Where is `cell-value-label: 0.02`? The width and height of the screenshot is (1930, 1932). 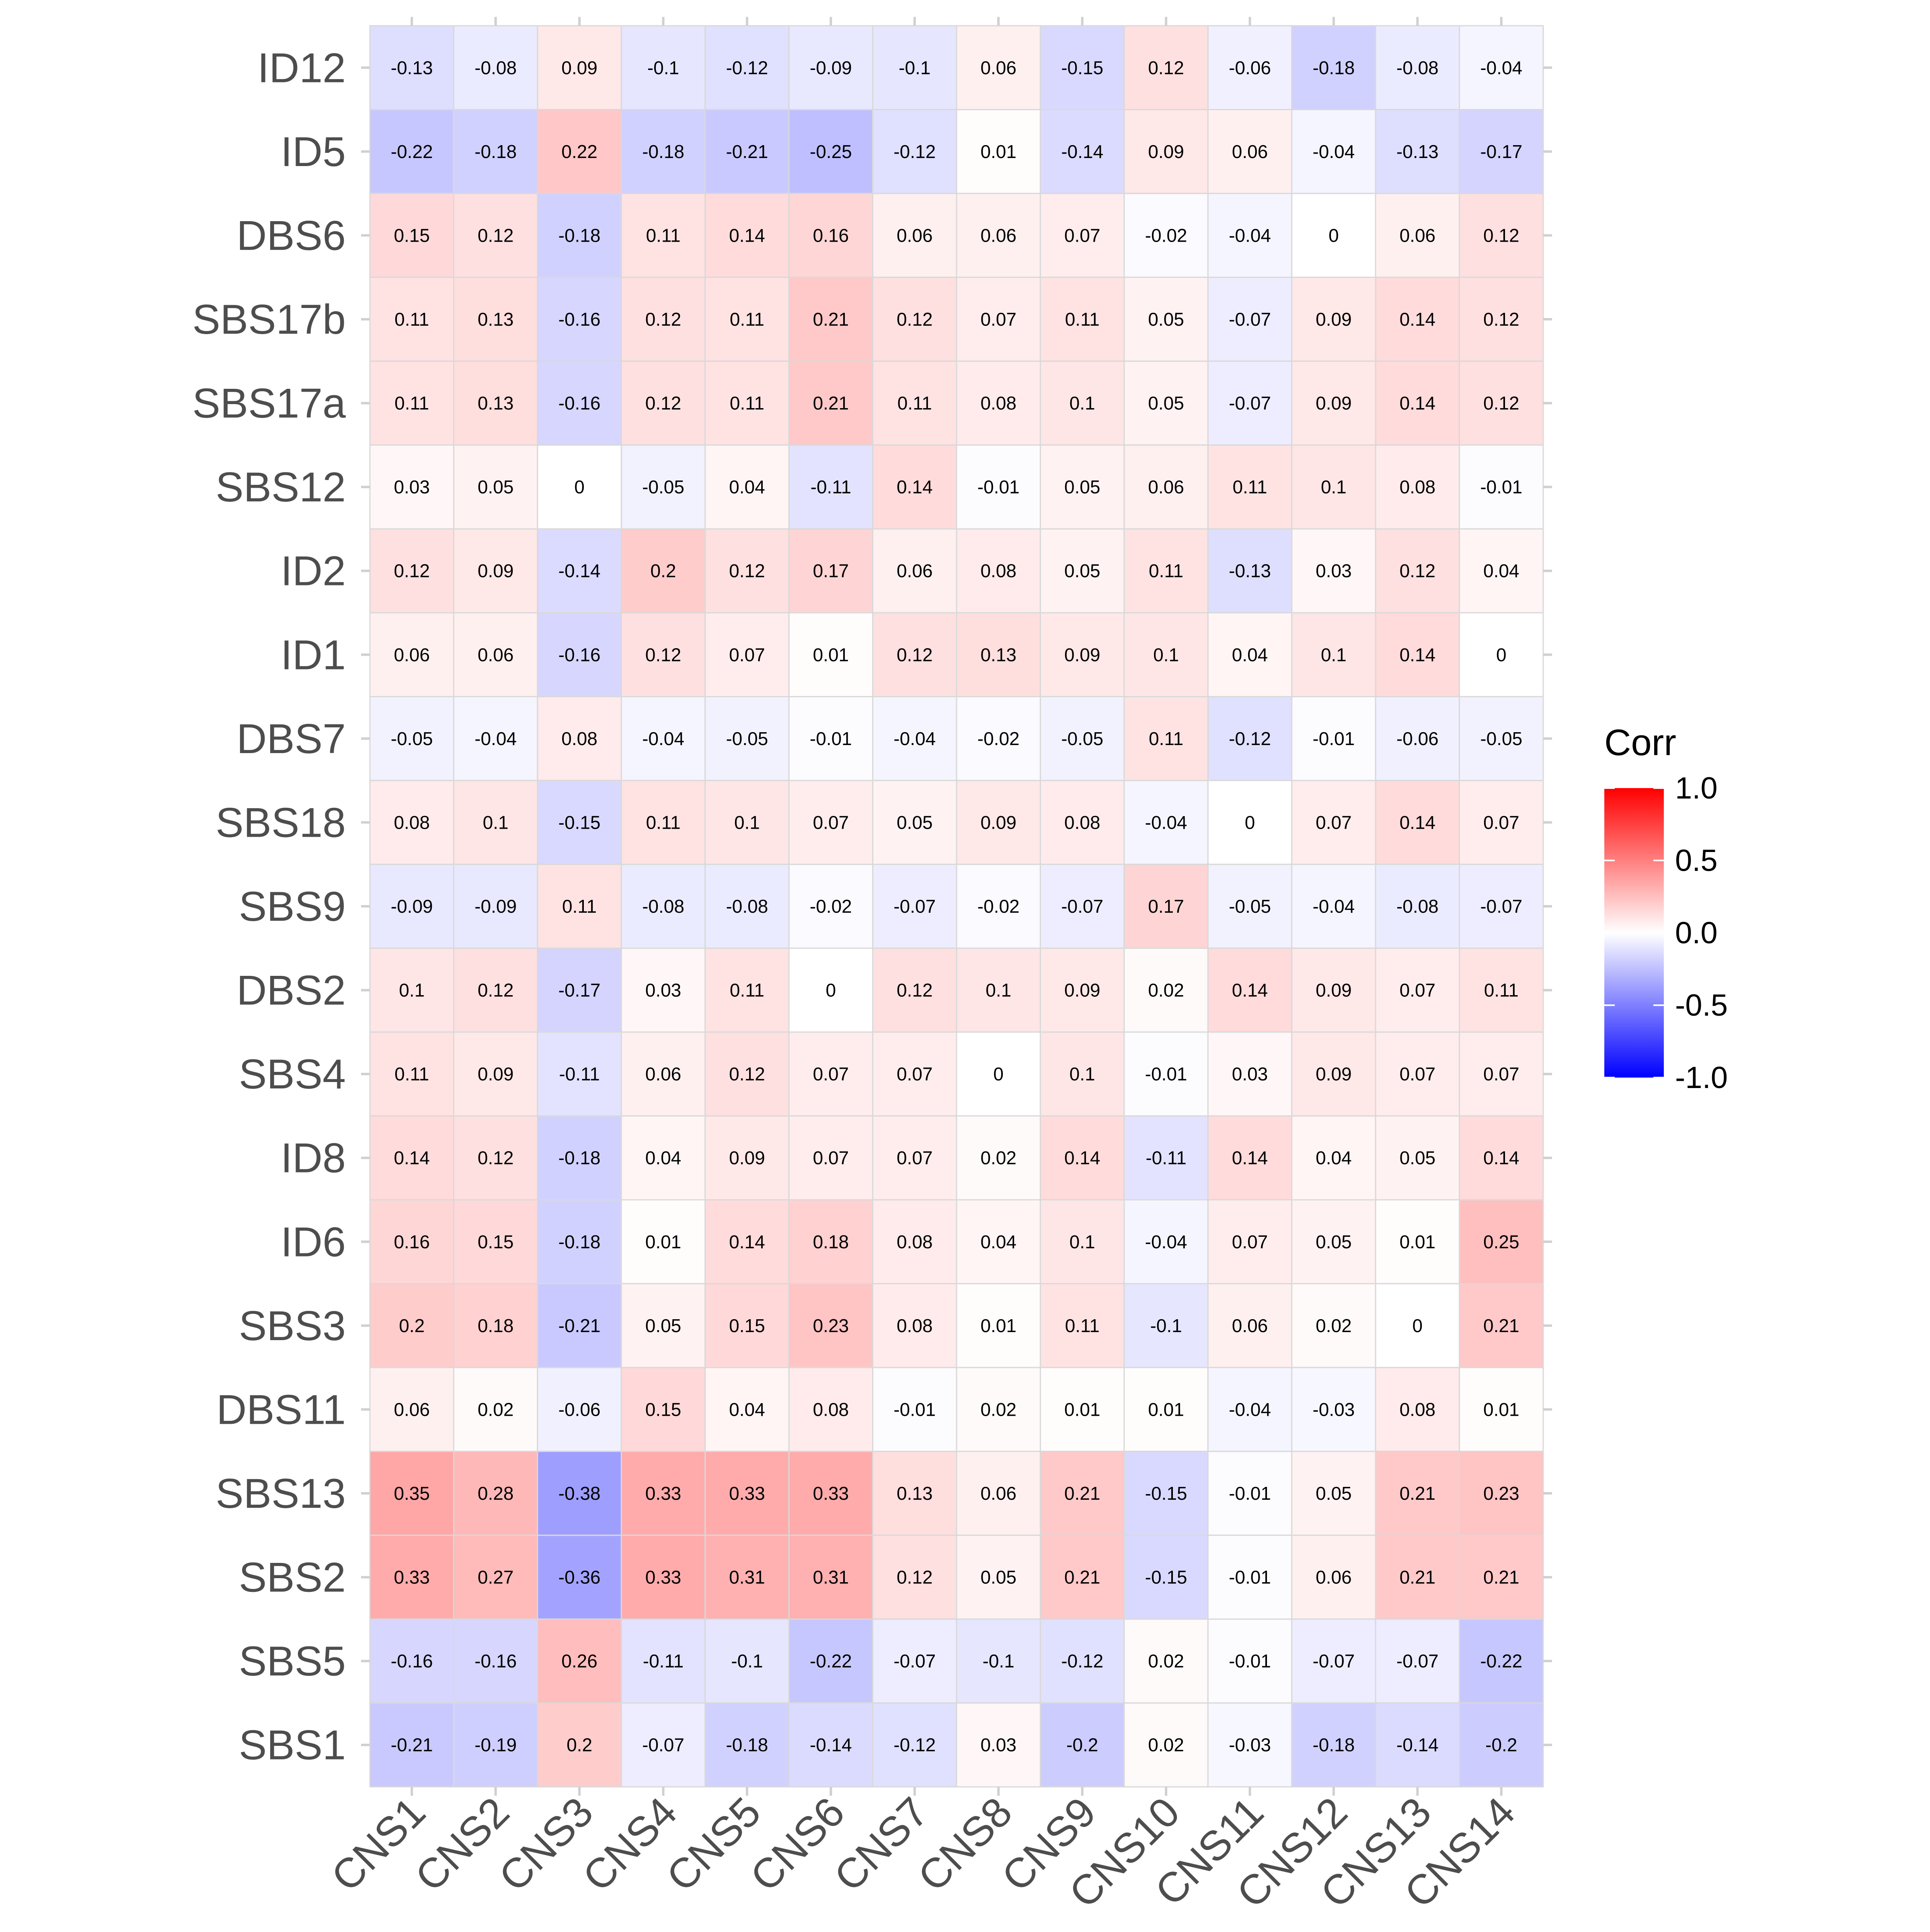 cell-value-label: 0.02 is located at coordinates (1334, 1325).